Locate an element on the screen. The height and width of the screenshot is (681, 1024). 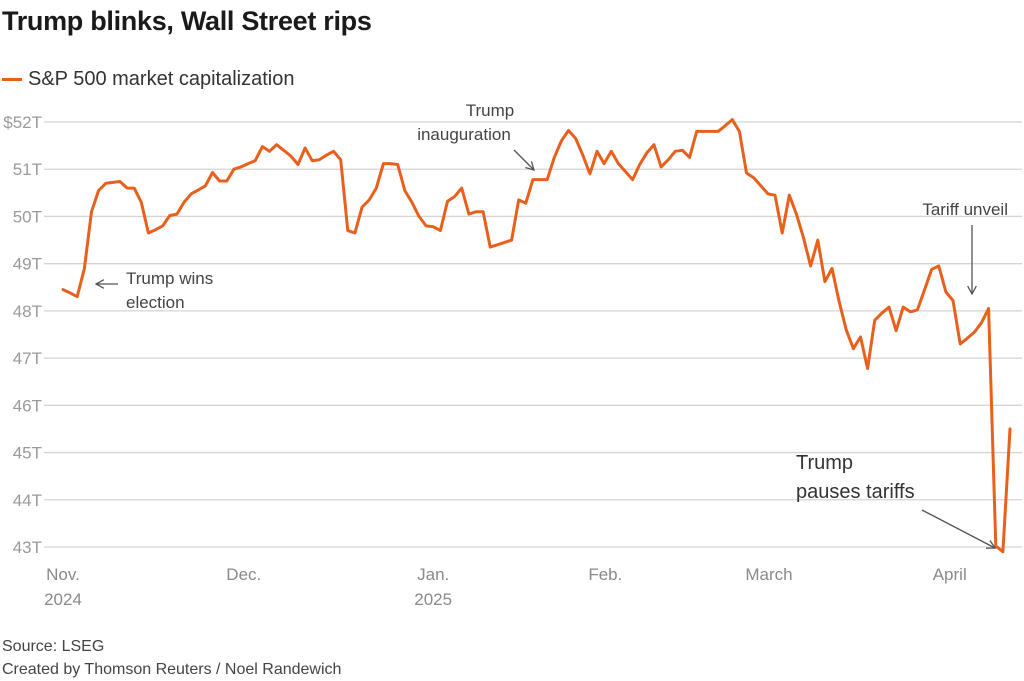
annotation-election: election is located at coordinates (155, 302).